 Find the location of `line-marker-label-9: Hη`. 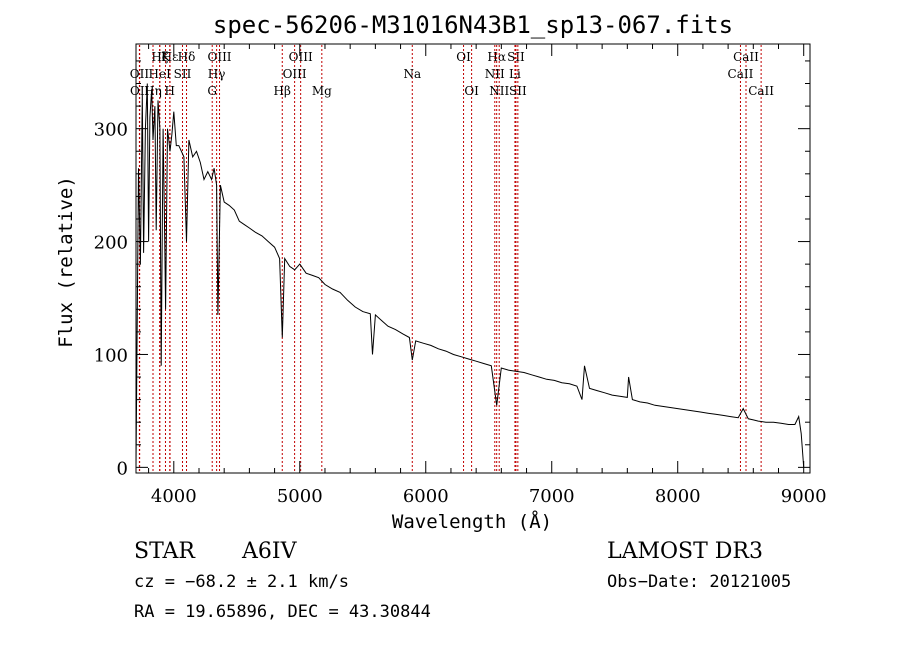

line-marker-label-9: Hη is located at coordinates (153, 91).